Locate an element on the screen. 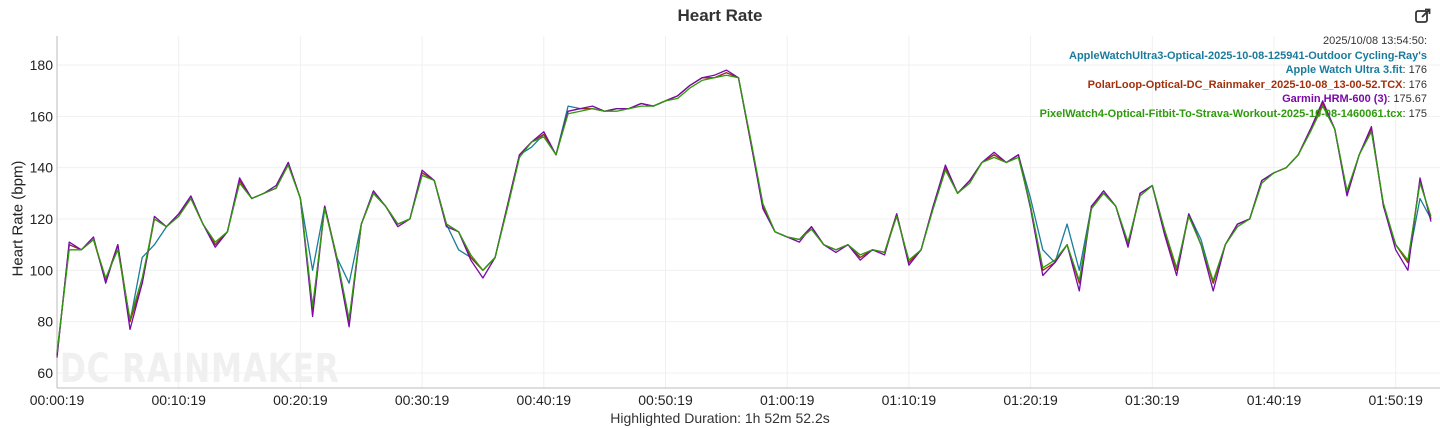 This screenshot has height=428, width=1440. tooltip-value: : 175 is located at coordinates (1414, 113).